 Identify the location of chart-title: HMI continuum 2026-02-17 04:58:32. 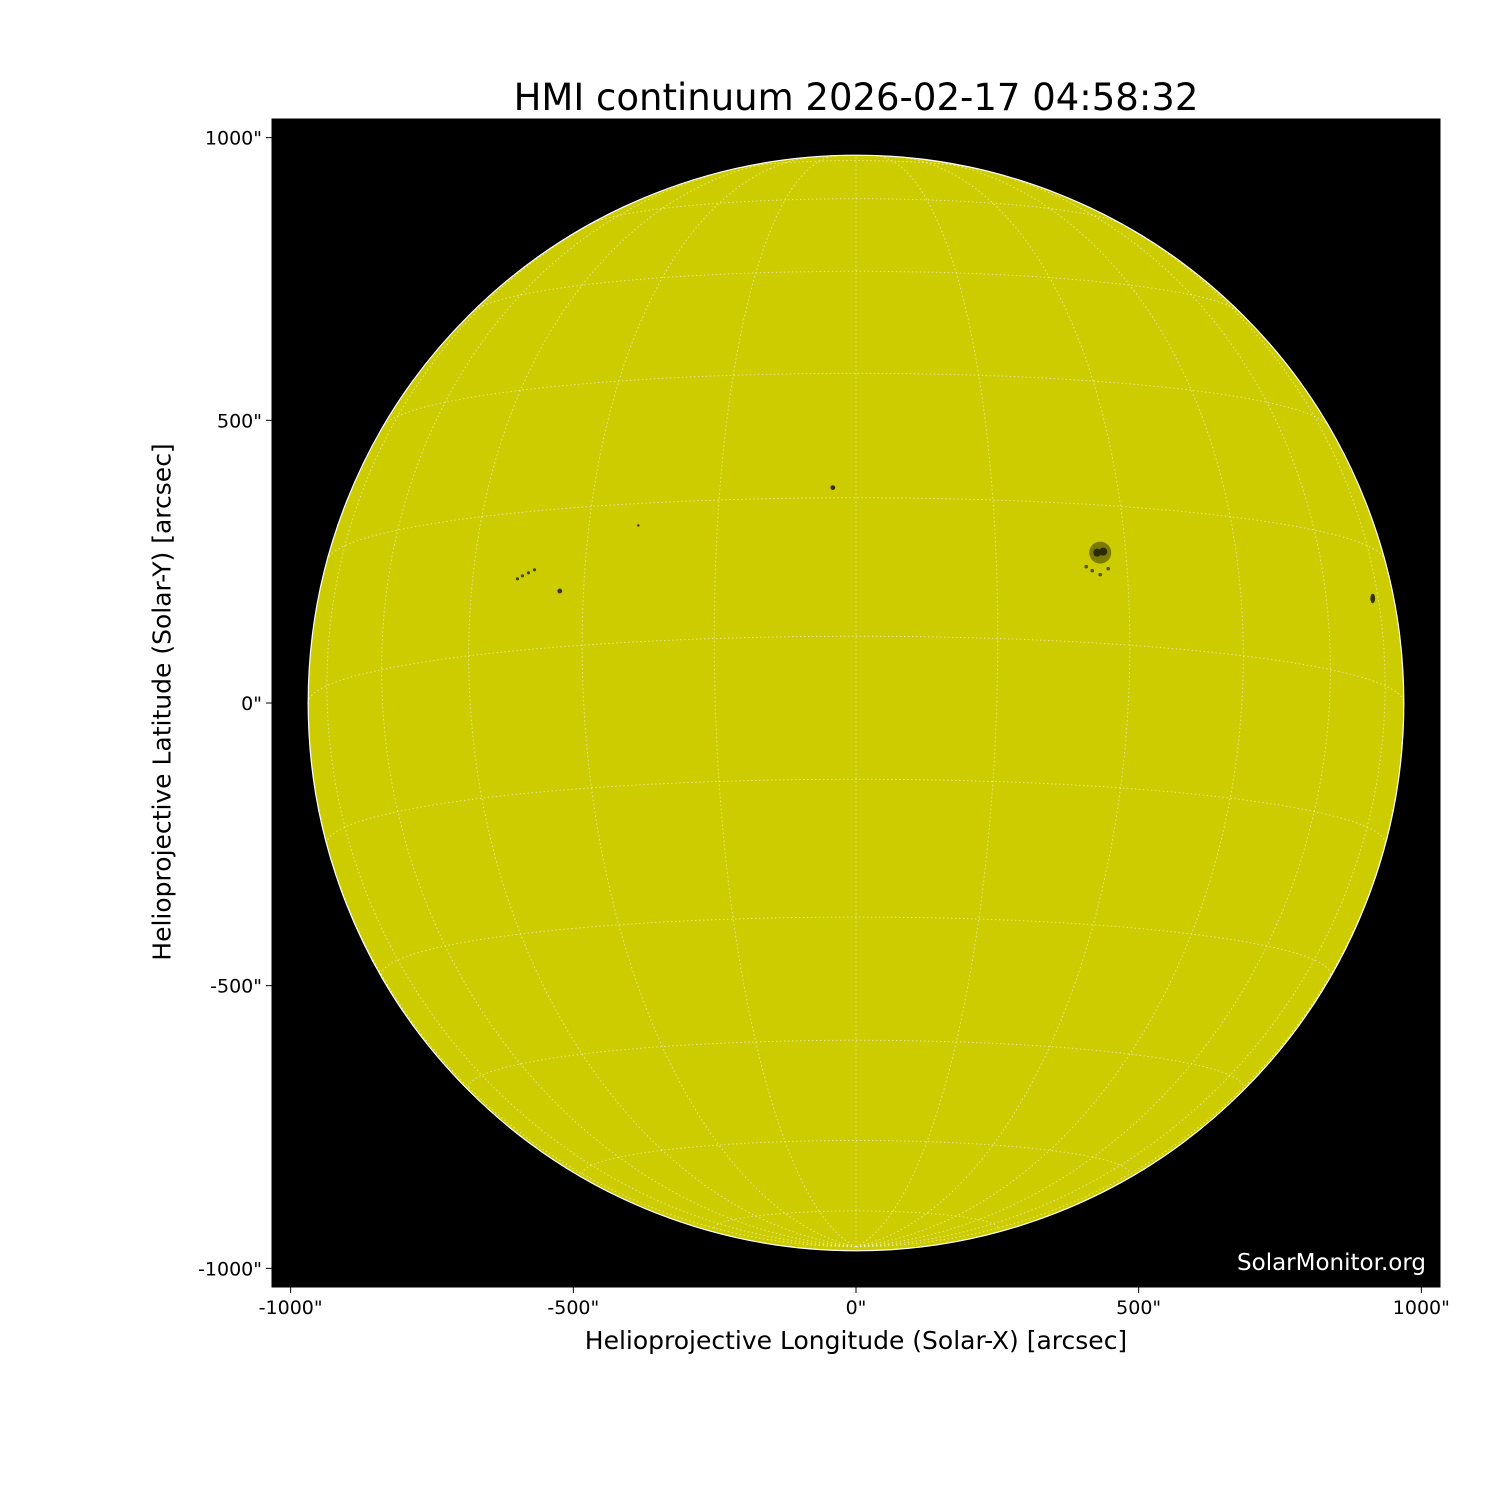
(856, 97).